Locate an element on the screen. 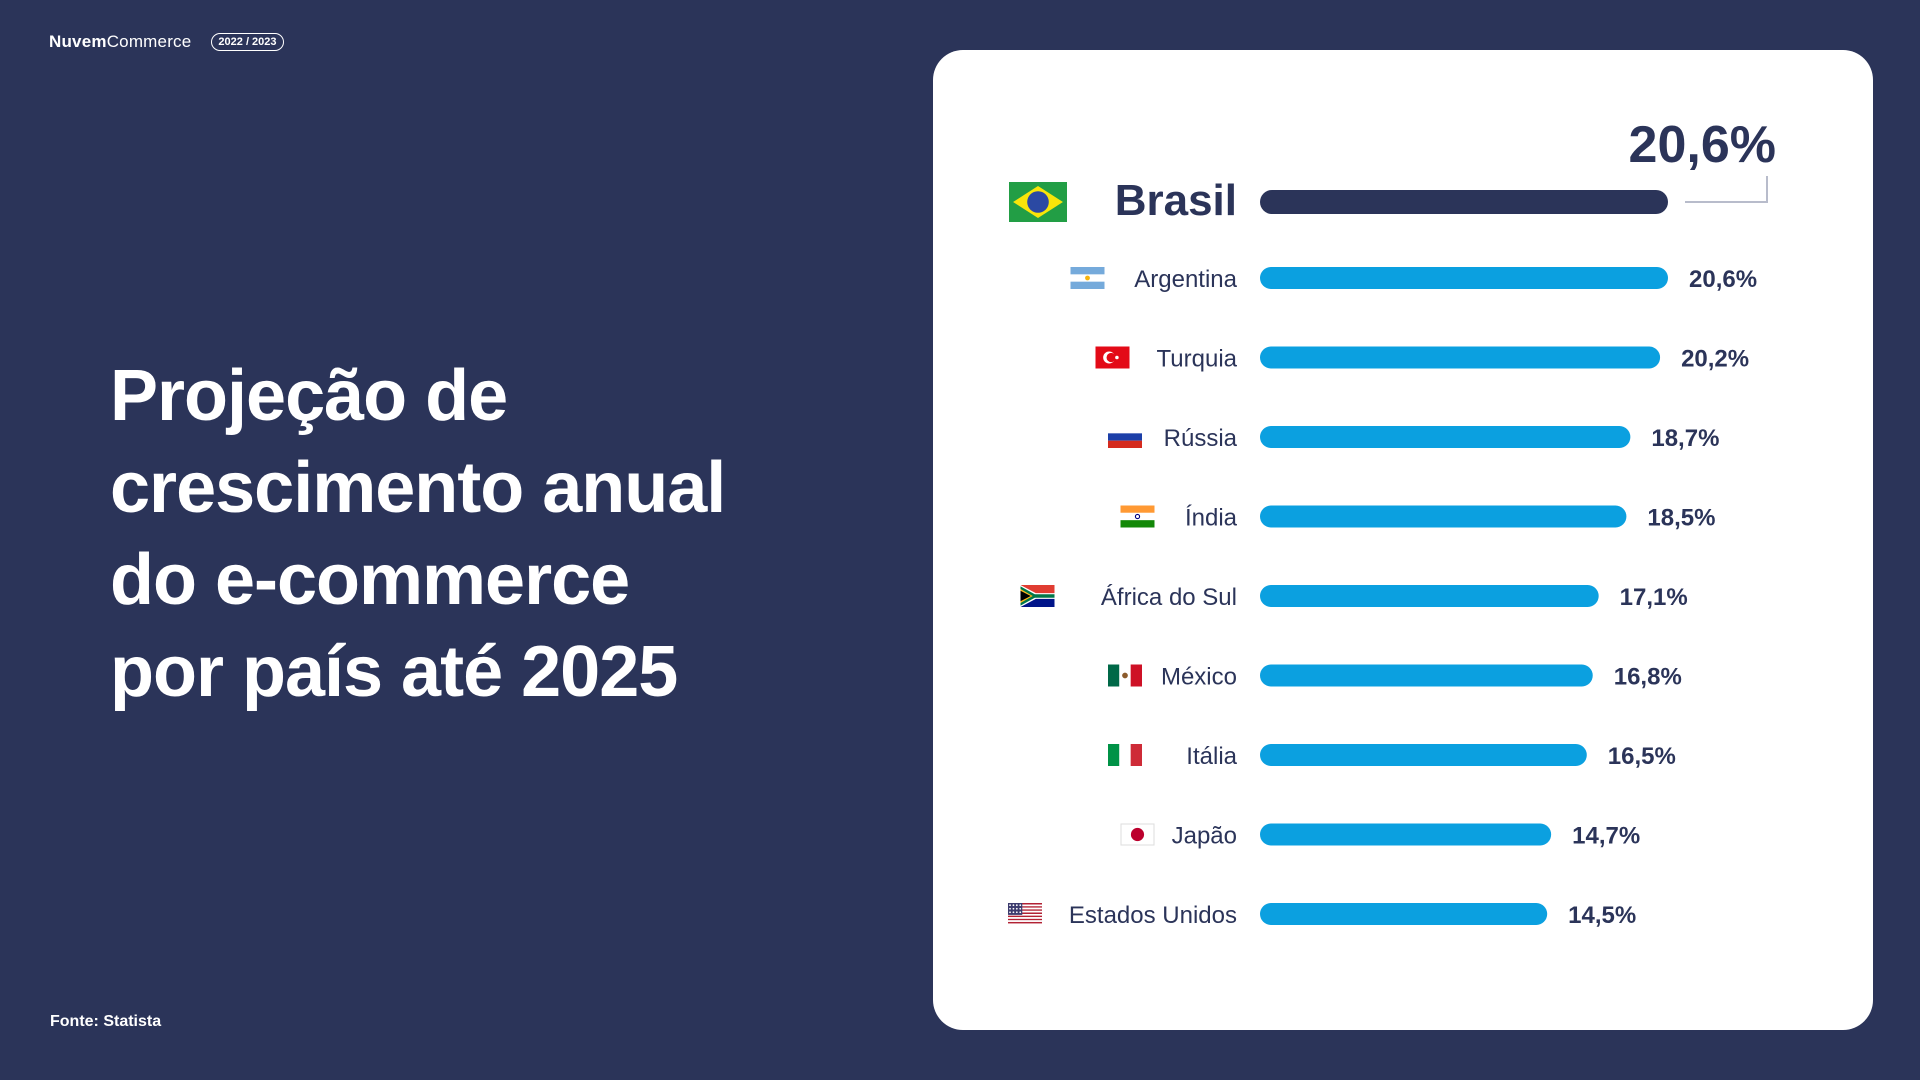  title-line-2: crescimento anual is located at coordinates (418, 488).